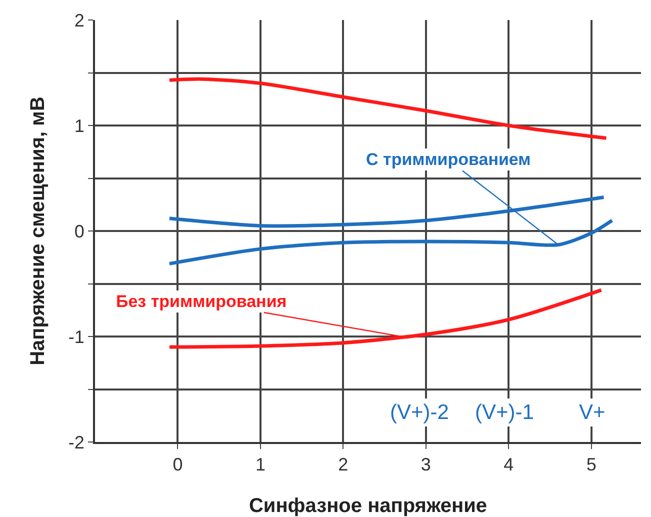  Describe the element at coordinates (504, 412) in the screenshot. I see `annotation: (V+)-1` at that location.